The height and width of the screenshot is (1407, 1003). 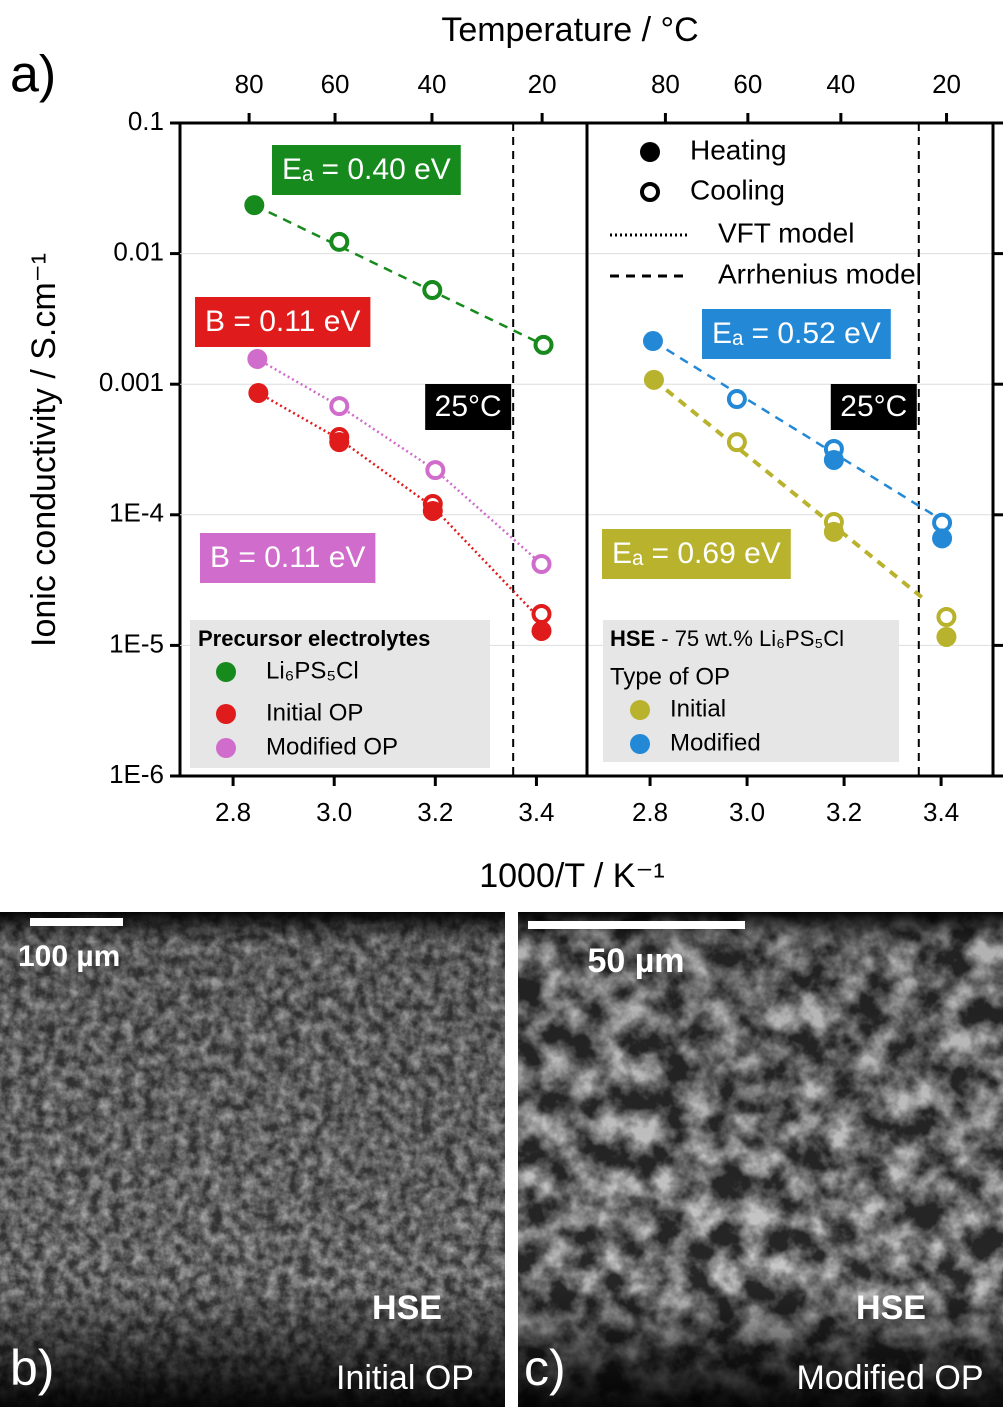 I want to click on legend-label: Modified, so click(x=715, y=742).